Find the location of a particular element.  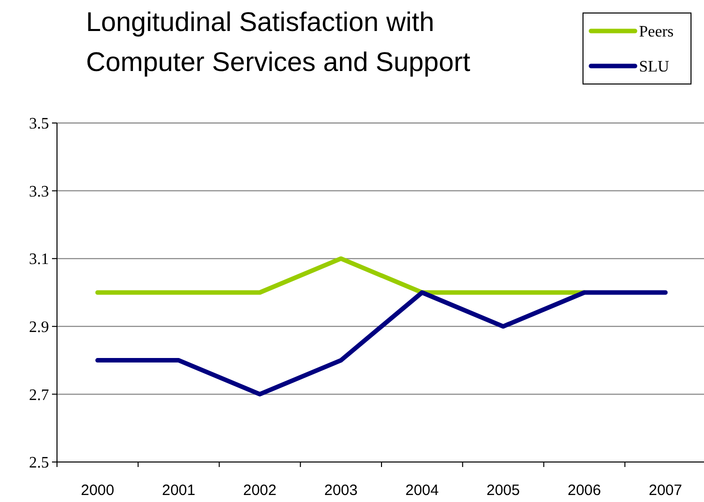

chart-title: Longitudinal Satisfaction with Computer Services and Support is located at coordinates (278, 42).